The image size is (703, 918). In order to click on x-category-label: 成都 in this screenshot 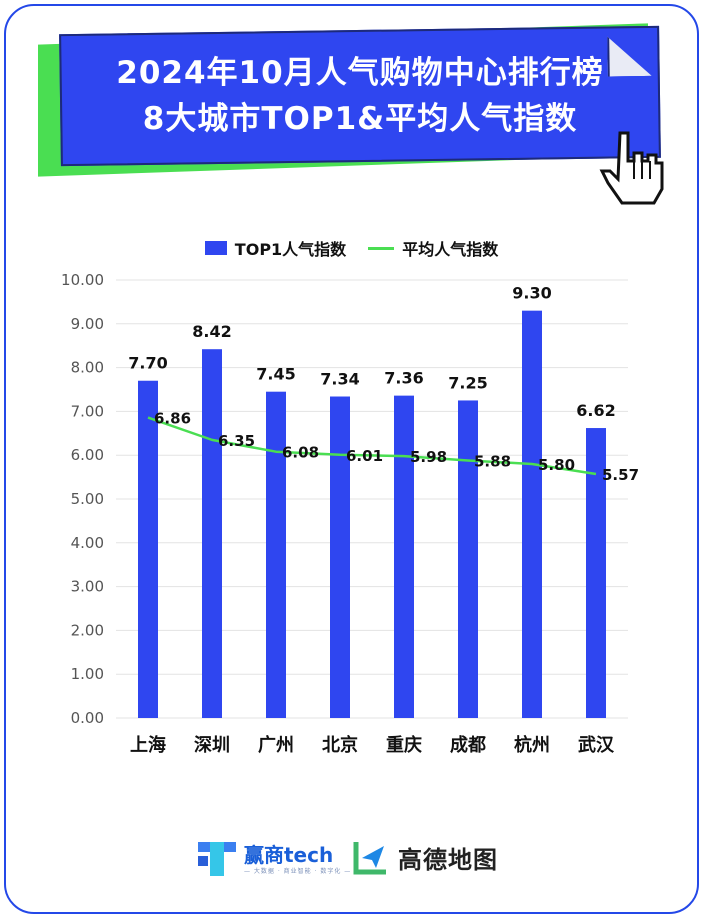, I will do `click(468, 745)`.